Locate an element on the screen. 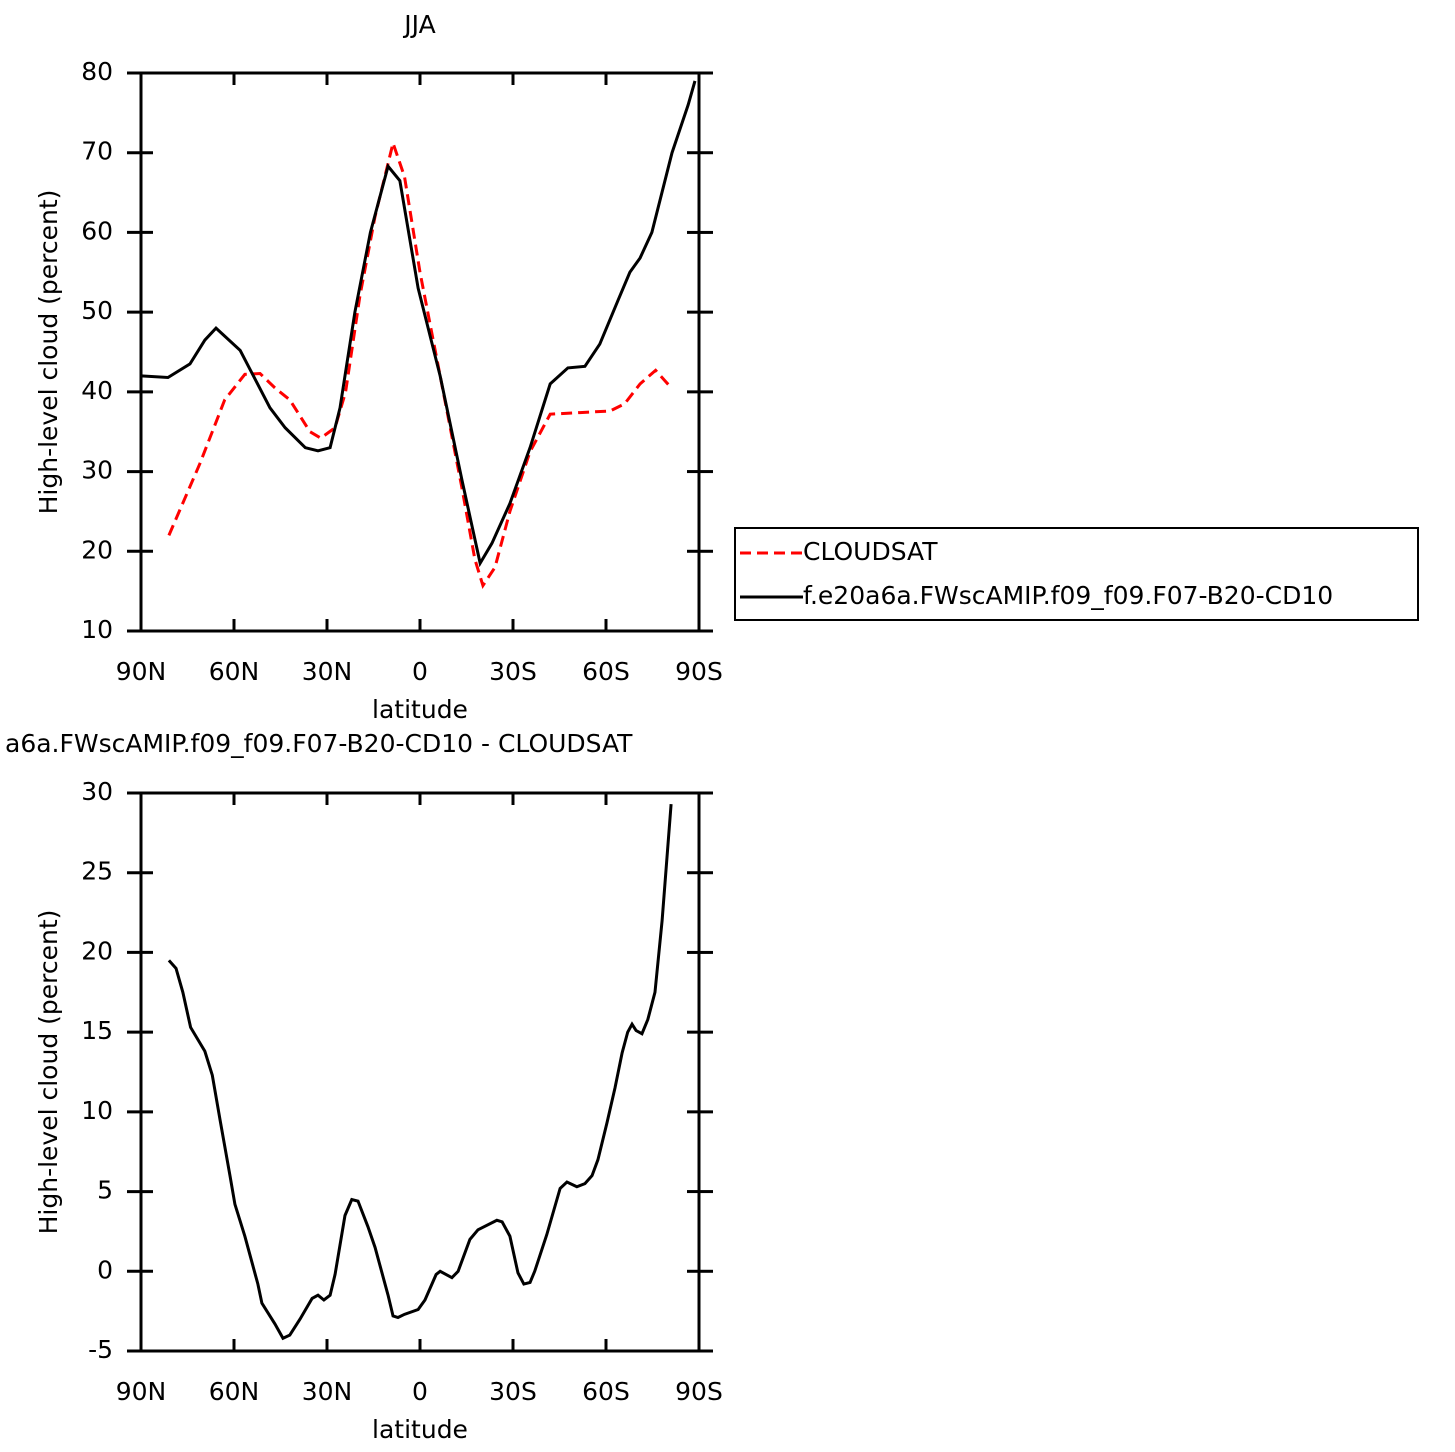 The height and width of the screenshot is (1452, 1455). legend-box is located at coordinates (1076, 574).